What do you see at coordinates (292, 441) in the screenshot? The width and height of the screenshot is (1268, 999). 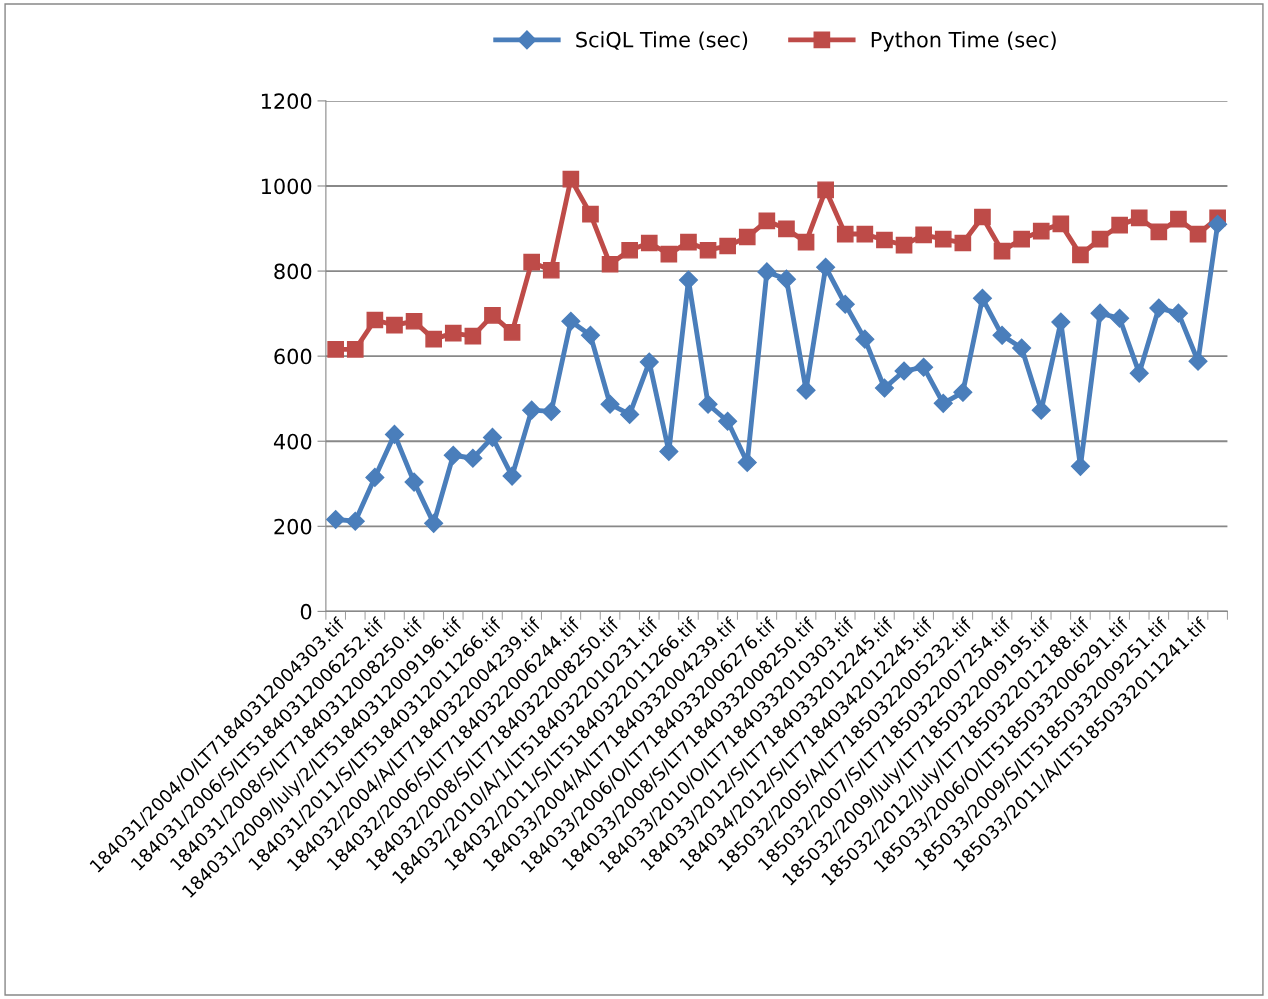 I see `y-tick-label: 400` at bounding box center [292, 441].